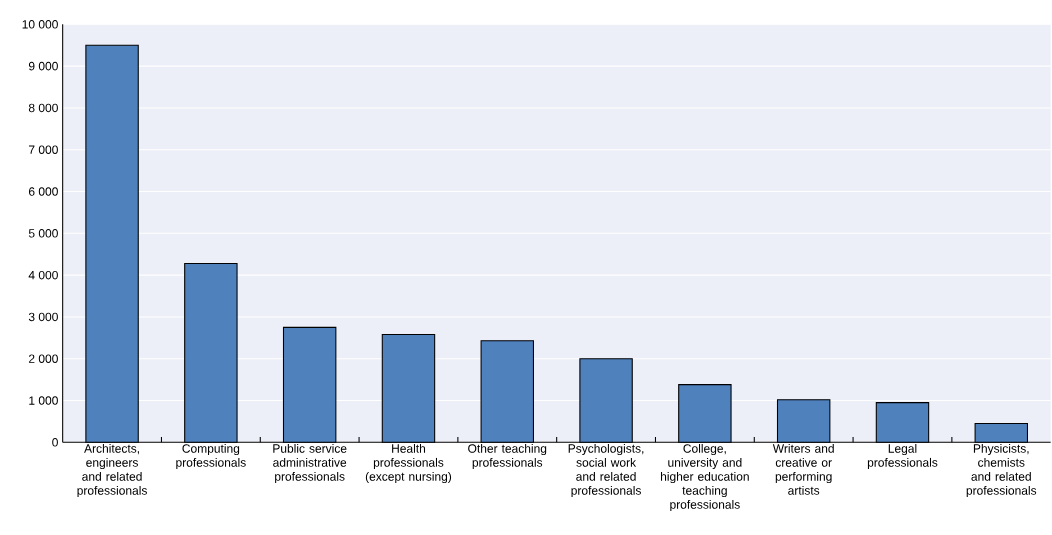  Describe the element at coordinates (43, 358) in the screenshot. I see `y-tick-label: 2 000` at that location.